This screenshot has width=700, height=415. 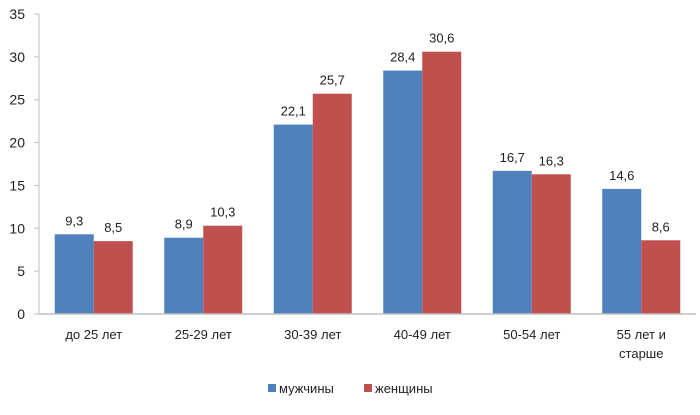 What do you see at coordinates (21, 314) in the screenshot?
I see `y-tick-label: 0` at bounding box center [21, 314].